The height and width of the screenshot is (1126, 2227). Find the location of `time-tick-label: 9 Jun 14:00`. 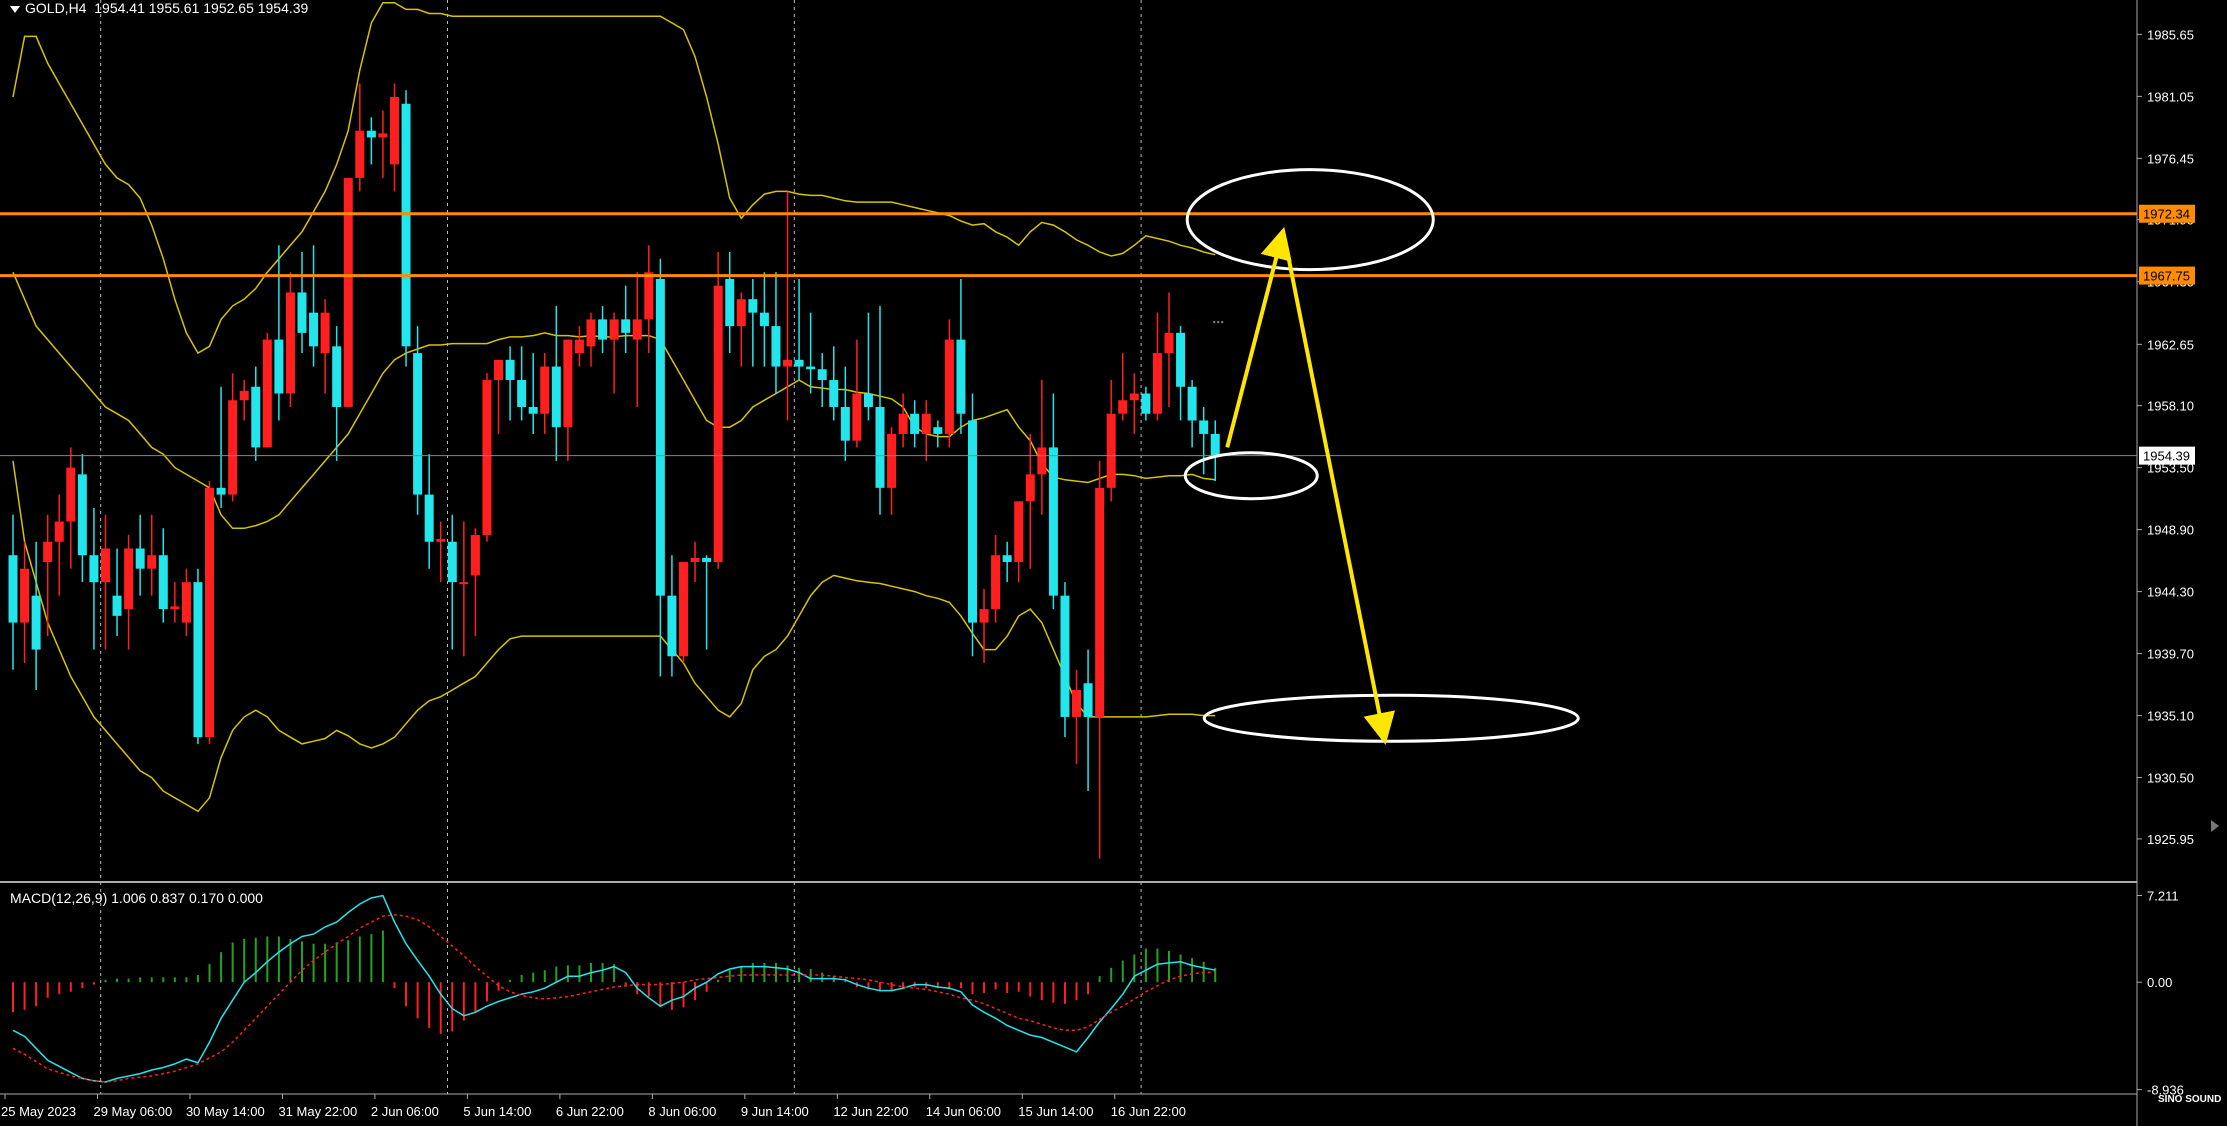

time-tick-label: 9 Jun 14:00 is located at coordinates (775, 1111).